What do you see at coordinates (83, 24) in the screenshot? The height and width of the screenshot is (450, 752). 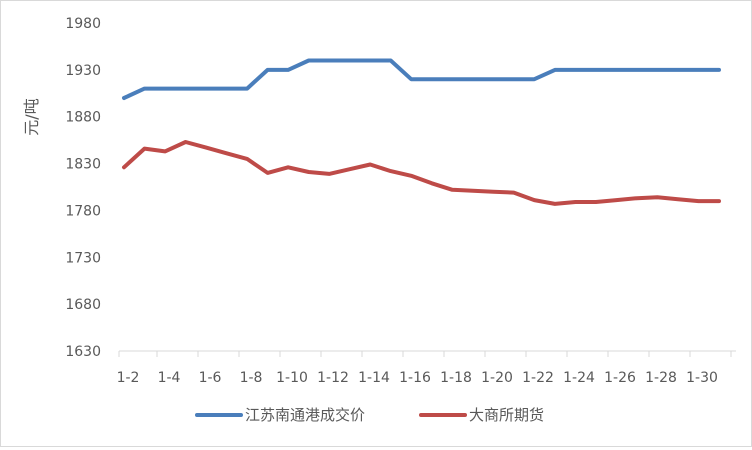 I see `y-tick-label: 1980` at bounding box center [83, 24].